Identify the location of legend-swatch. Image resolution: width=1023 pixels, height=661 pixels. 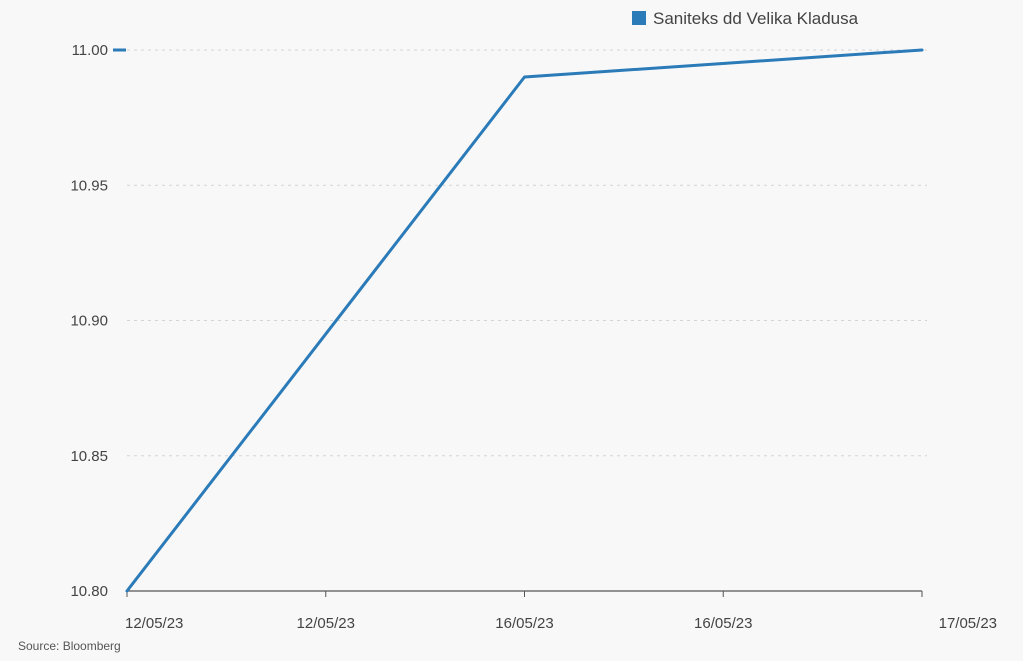
(639, 18).